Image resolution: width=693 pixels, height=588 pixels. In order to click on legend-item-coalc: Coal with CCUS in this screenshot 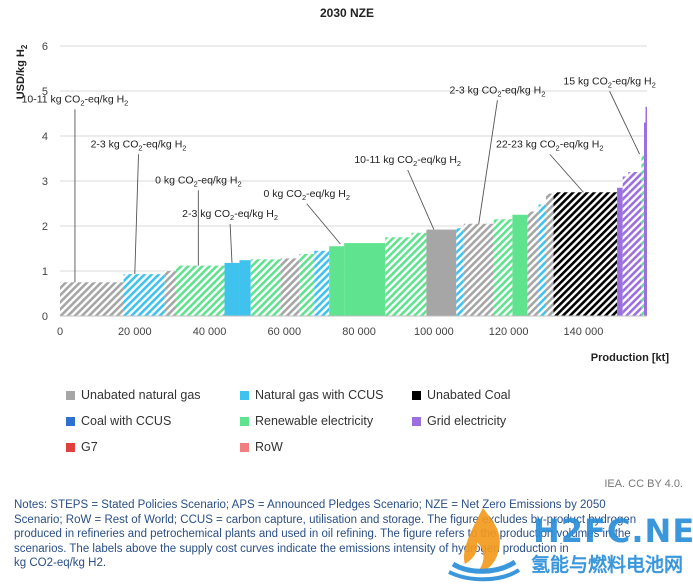, I will do `click(153, 421)`.